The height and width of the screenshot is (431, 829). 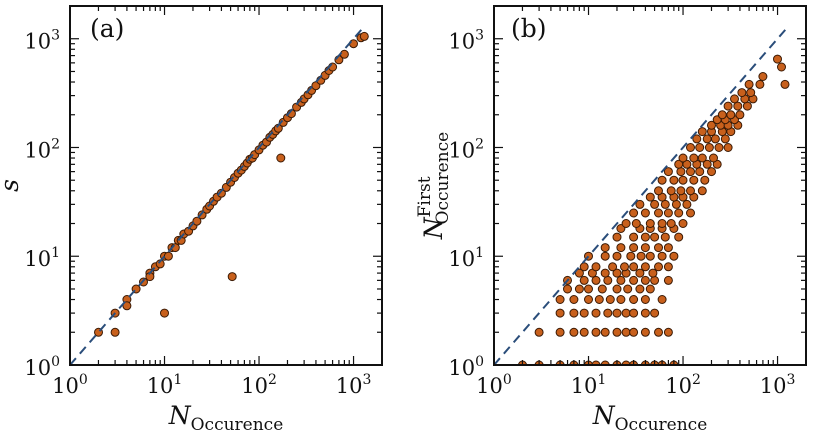 I want to click on panel-b-y-axis-label: NFirstOccurence, so click(x=434, y=186).